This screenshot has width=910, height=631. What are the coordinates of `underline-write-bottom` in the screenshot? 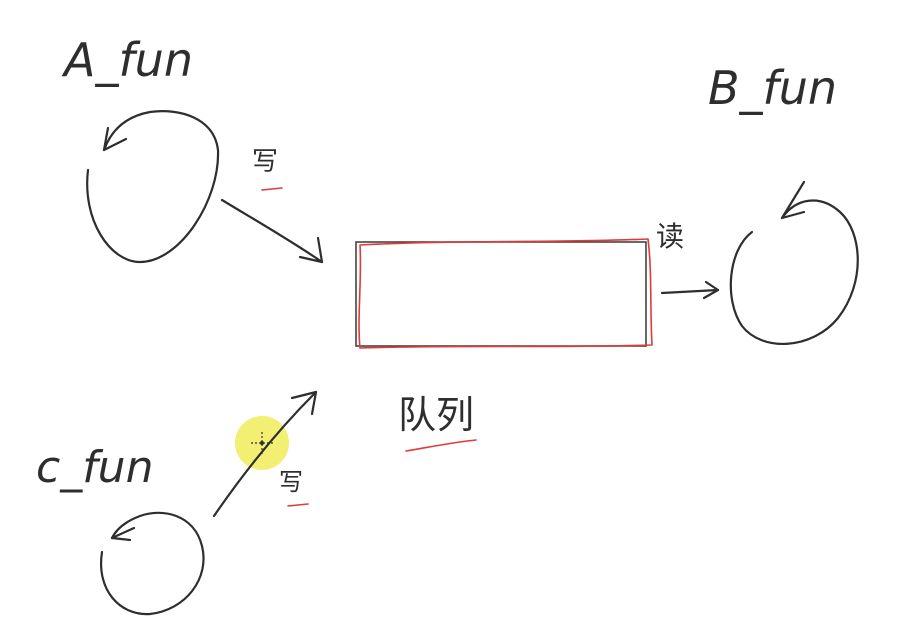 It's located at (298, 505).